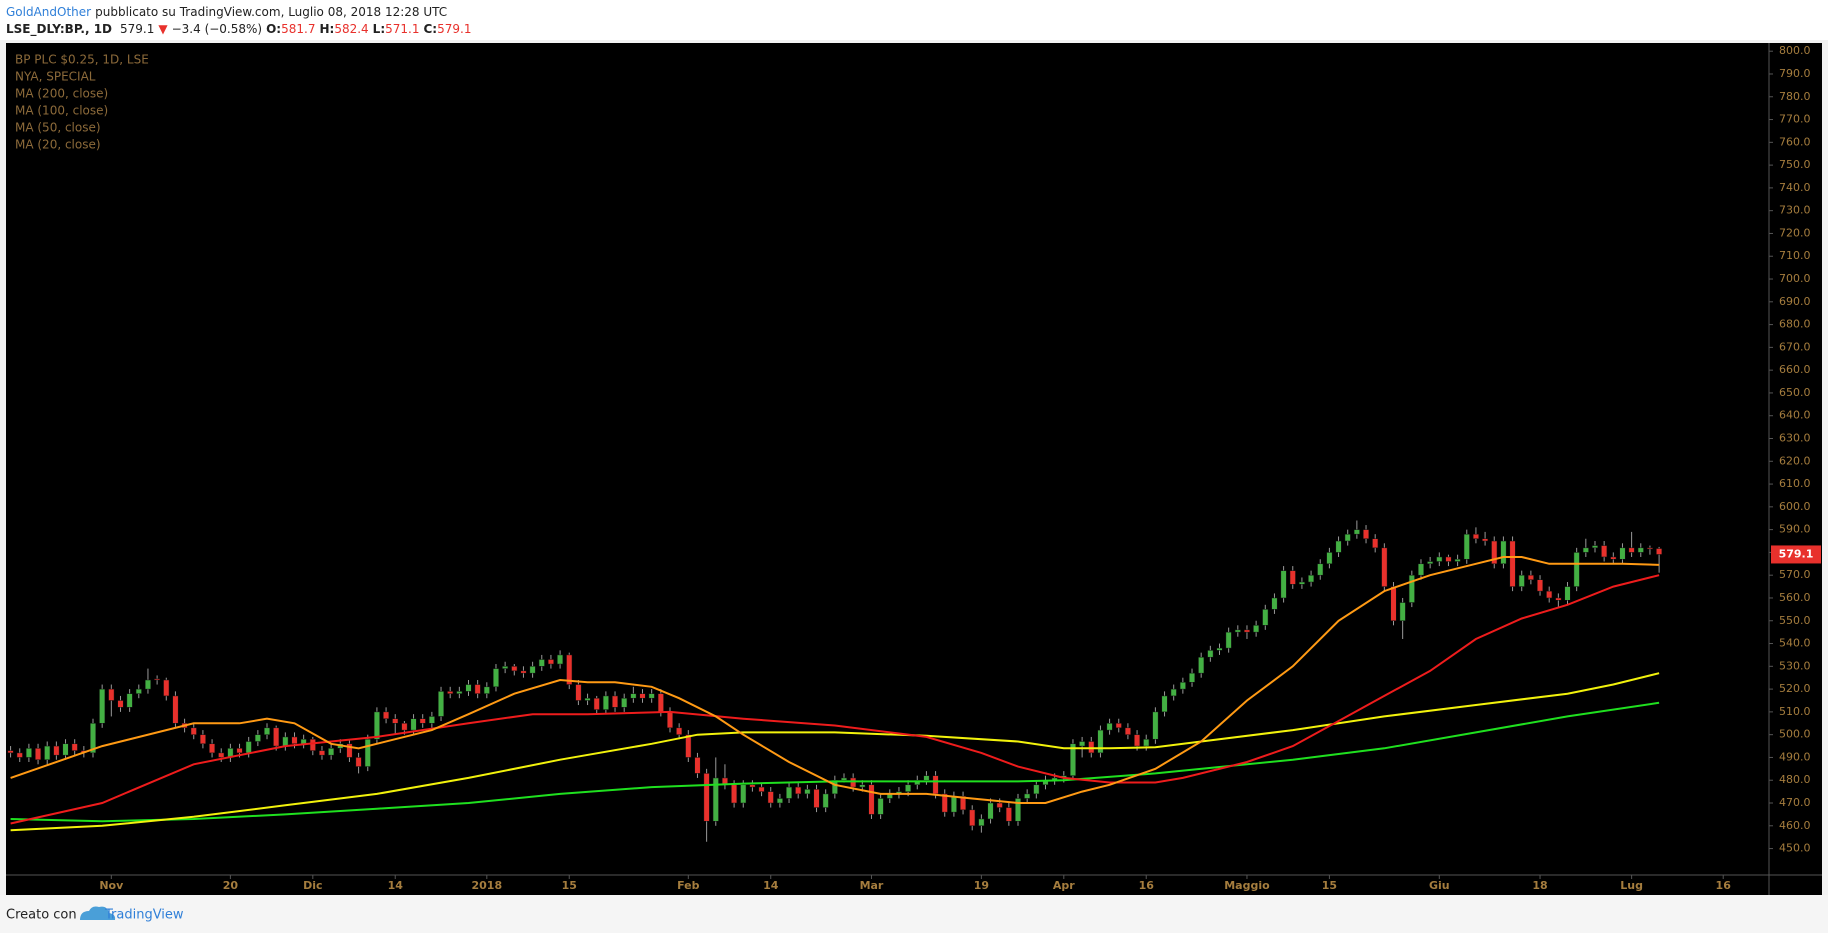 This screenshot has width=1828, height=933. I want to click on y-tick-label: 590.0, so click(1795, 529).